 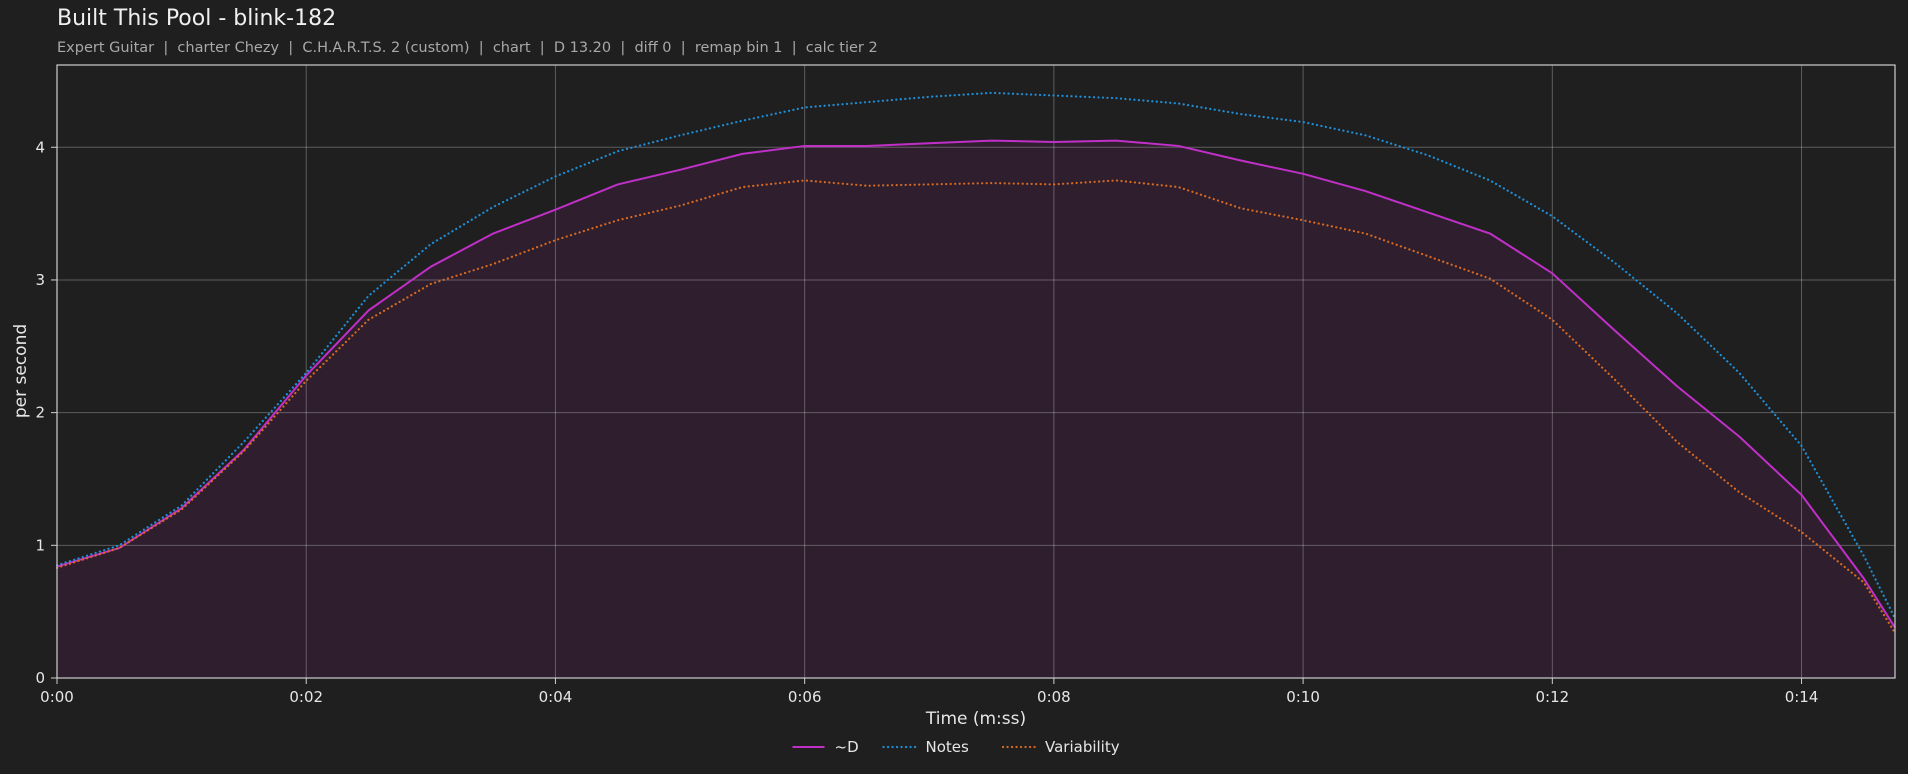 I want to click on x-tick-label-7: 0:14, so click(x=1802, y=697).